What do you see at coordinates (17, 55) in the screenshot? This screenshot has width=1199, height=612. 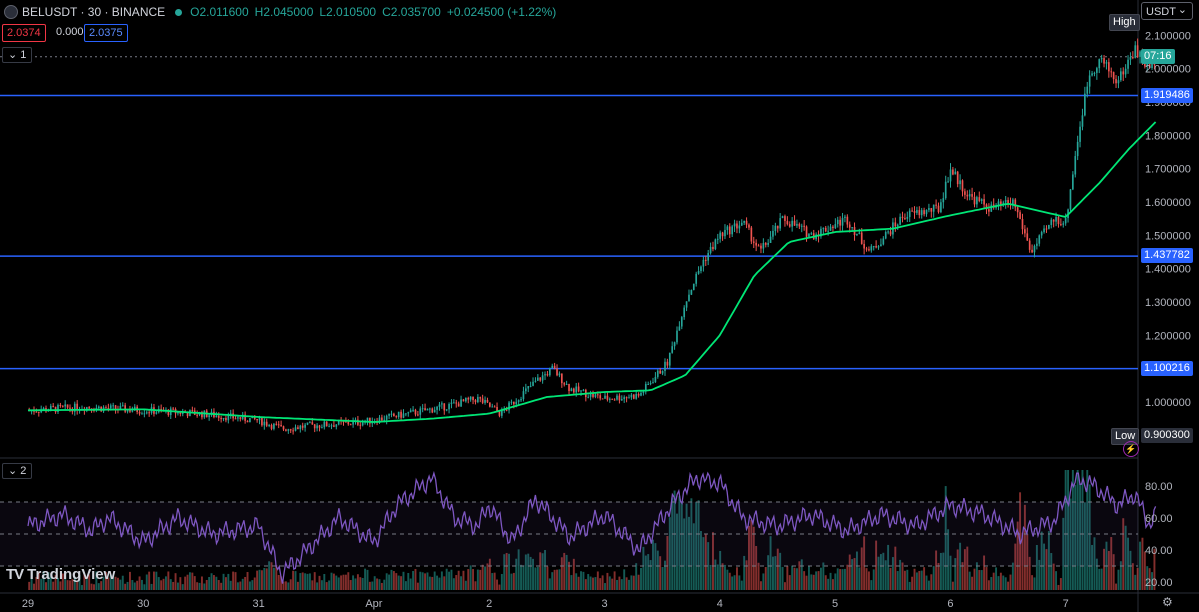 I see `pane-1-collapse-button: ⌄ 1` at bounding box center [17, 55].